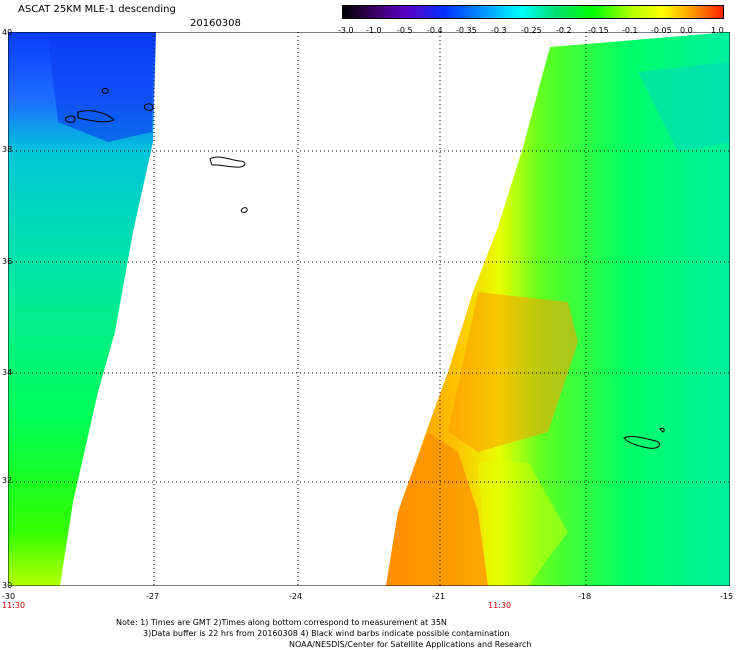 This screenshot has width=740, height=650. I want to click on colorbar-tick: -0.3, so click(499, 30).